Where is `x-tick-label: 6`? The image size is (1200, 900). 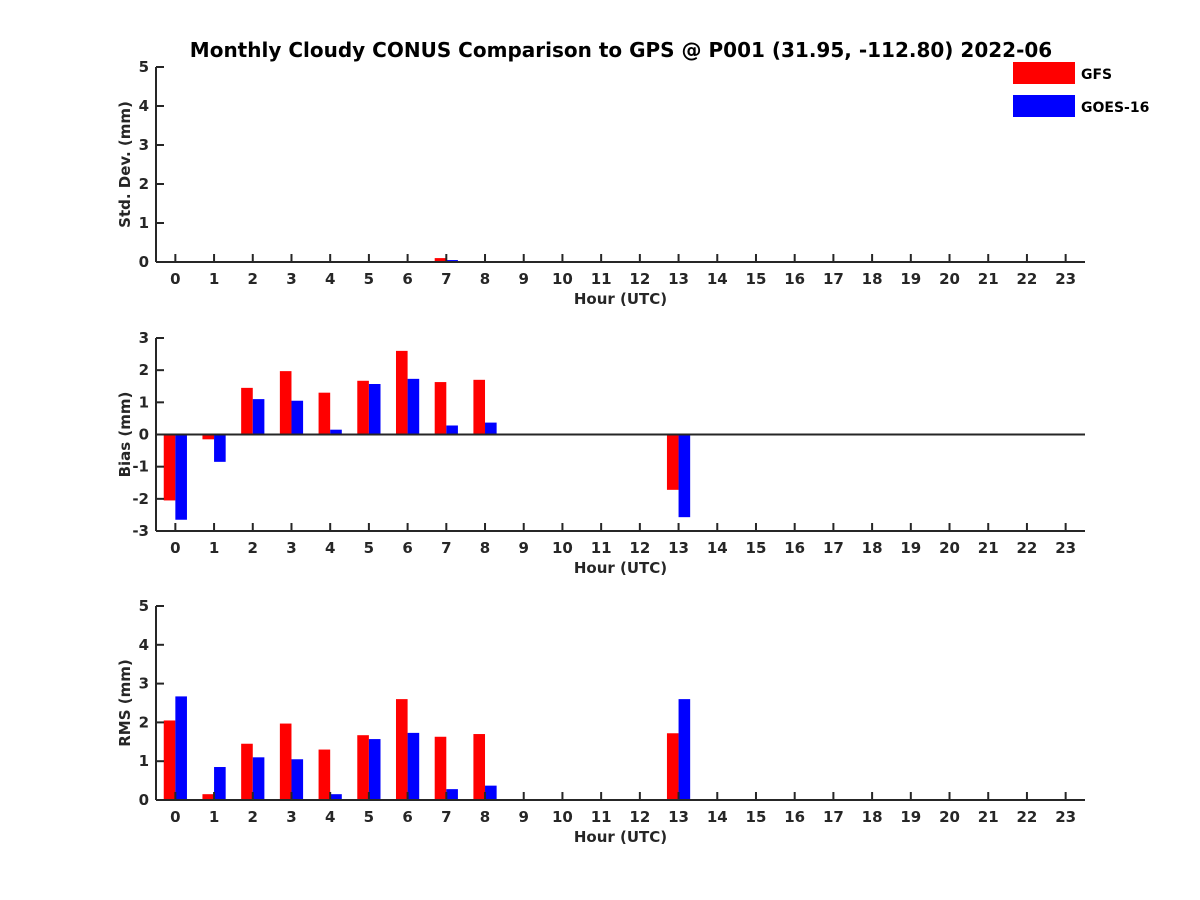 x-tick-label: 6 is located at coordinates (407, 548).